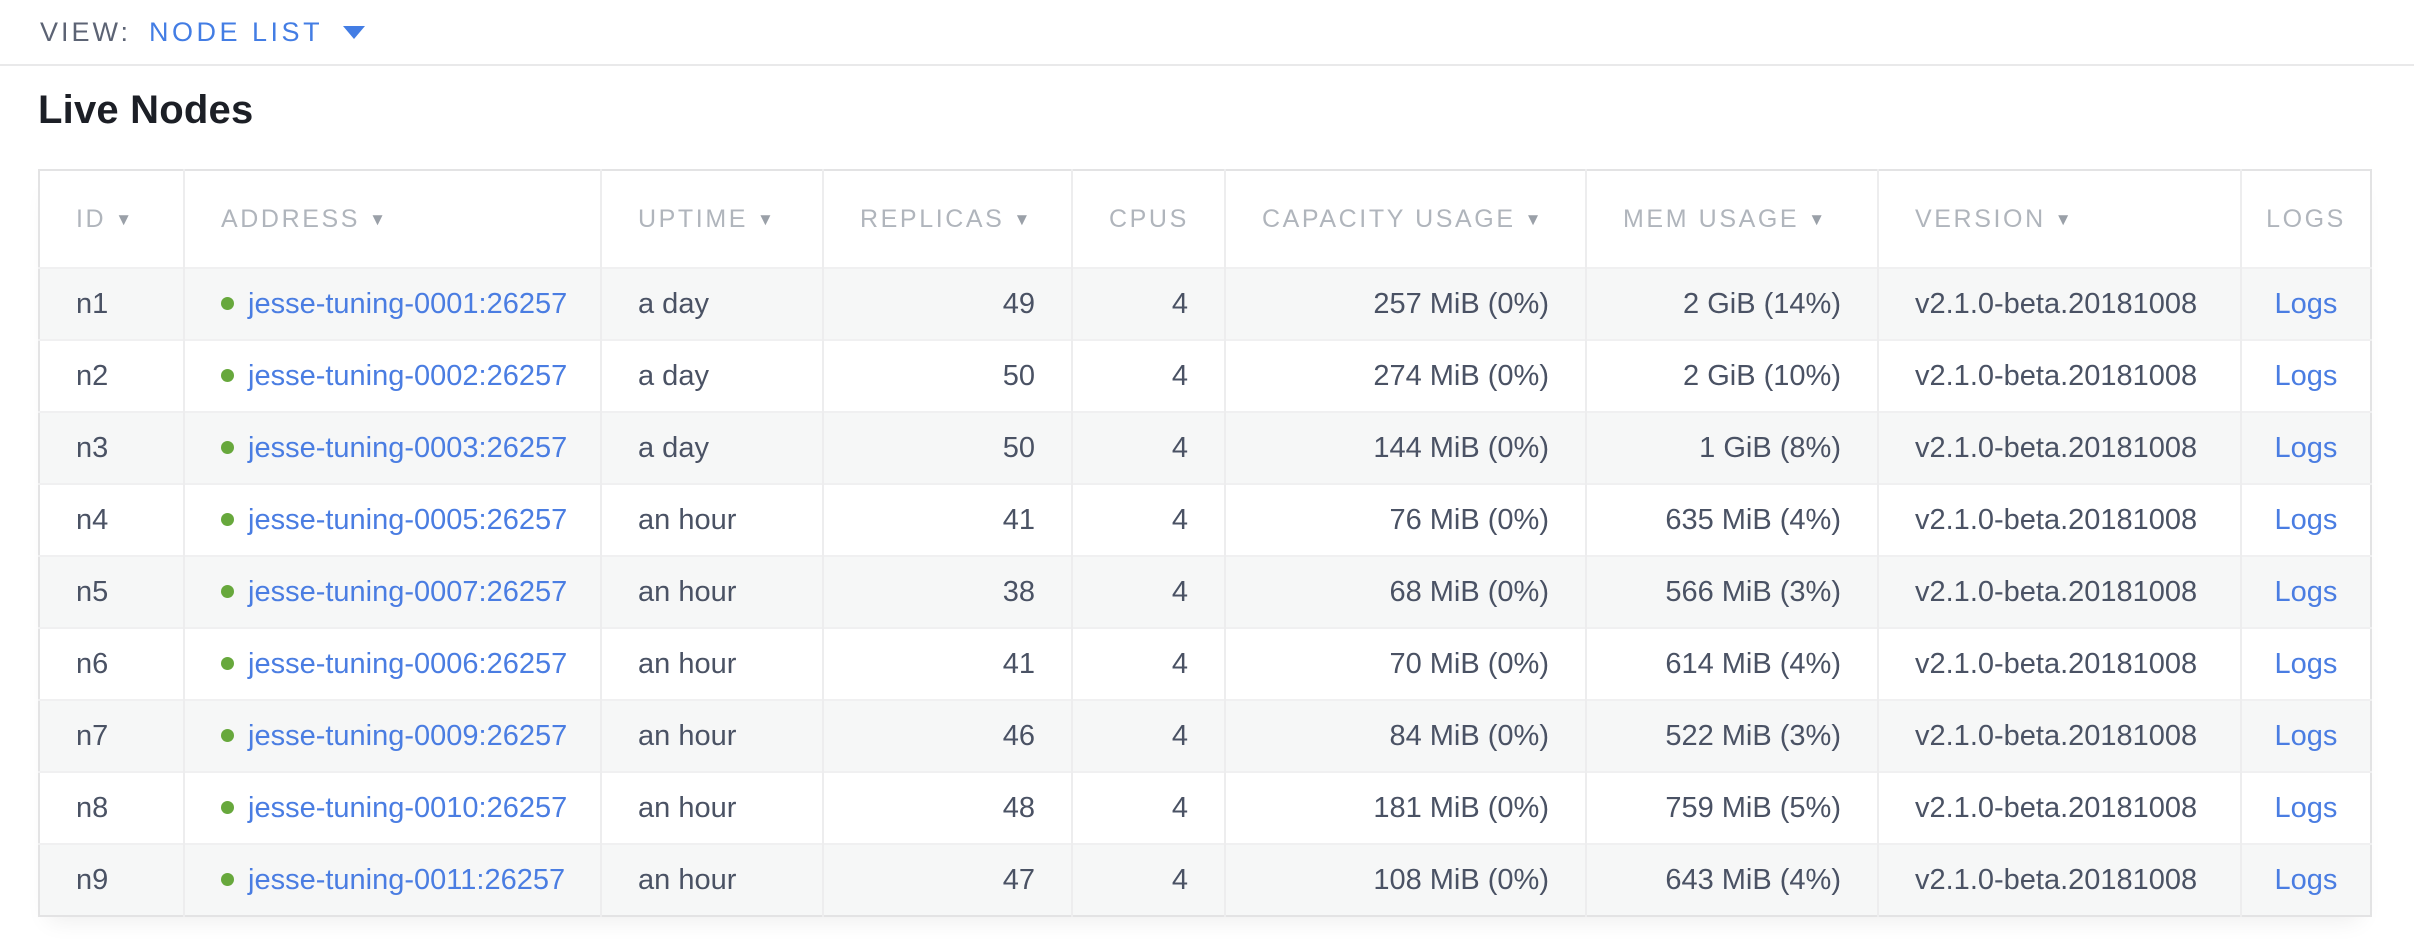 This screenshot has width=2414, height=948. Describe the element at coordinates (1405, 447) in the screenshot. I see `node-capacity-cell: 144 MiB (0%)` at that location.